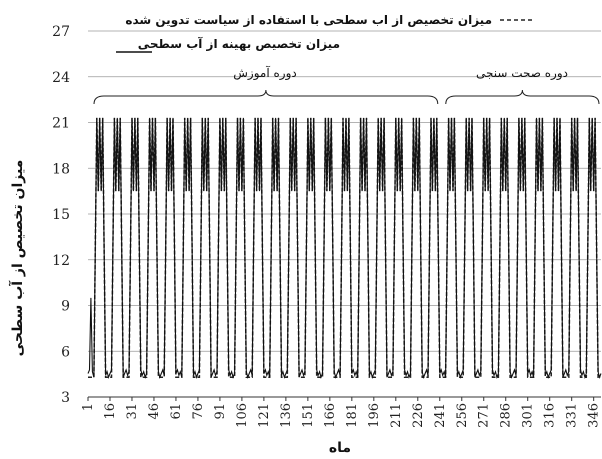 The width and height of the screenshot is (602, 459). What do you see at coordinates (65, 398) in the screenshot?
I see `y-tick-label: 3` at bounding box center [65, 398].